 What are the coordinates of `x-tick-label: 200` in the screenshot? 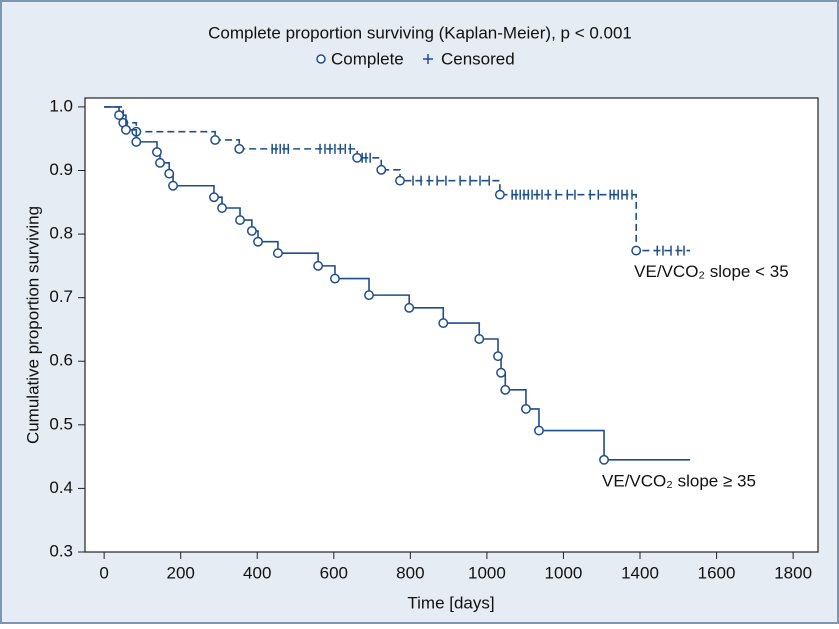 It's located at (181, 572).